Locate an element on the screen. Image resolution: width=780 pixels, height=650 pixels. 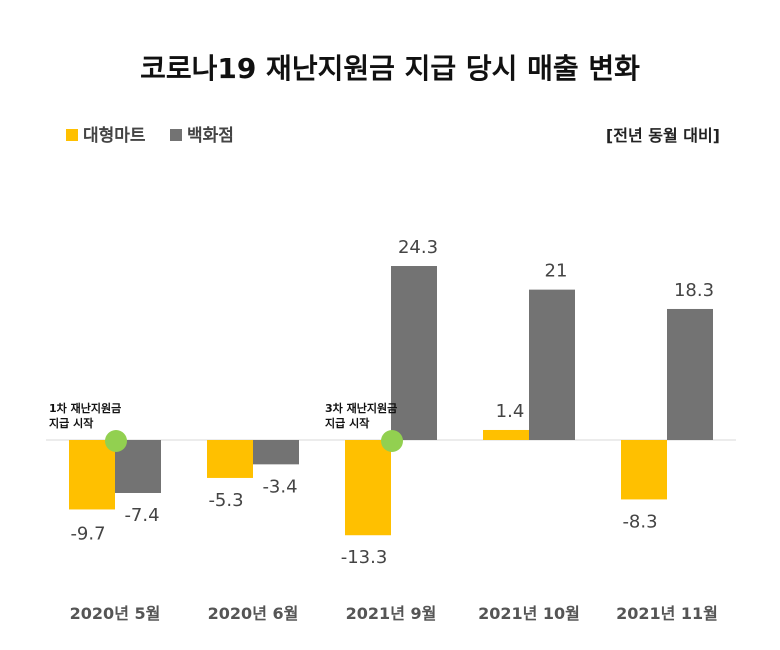
legend-swatch-mart is located at coordinates (72, 135).